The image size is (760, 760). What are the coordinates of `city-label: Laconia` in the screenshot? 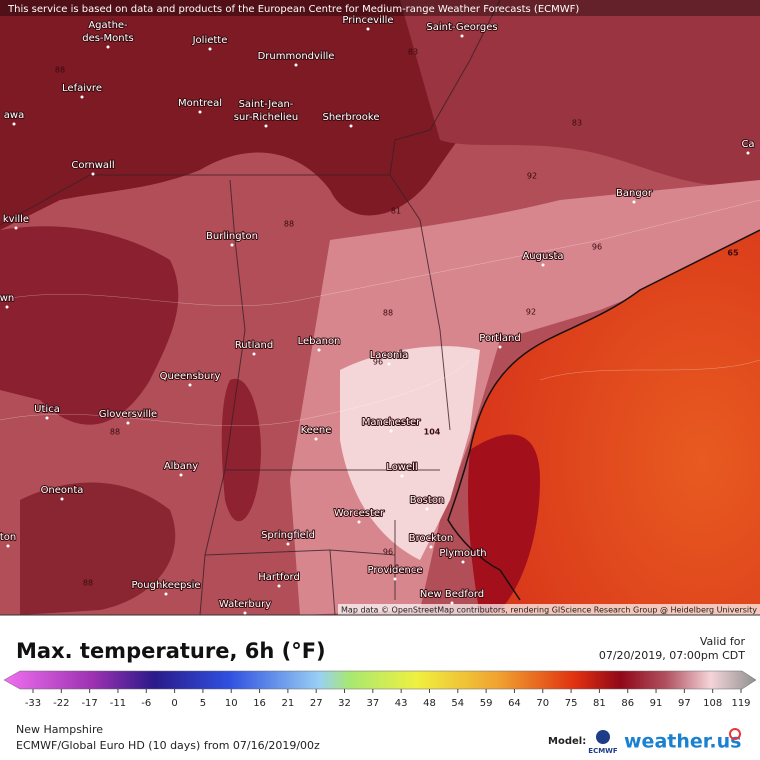 It's located at (389, 355).